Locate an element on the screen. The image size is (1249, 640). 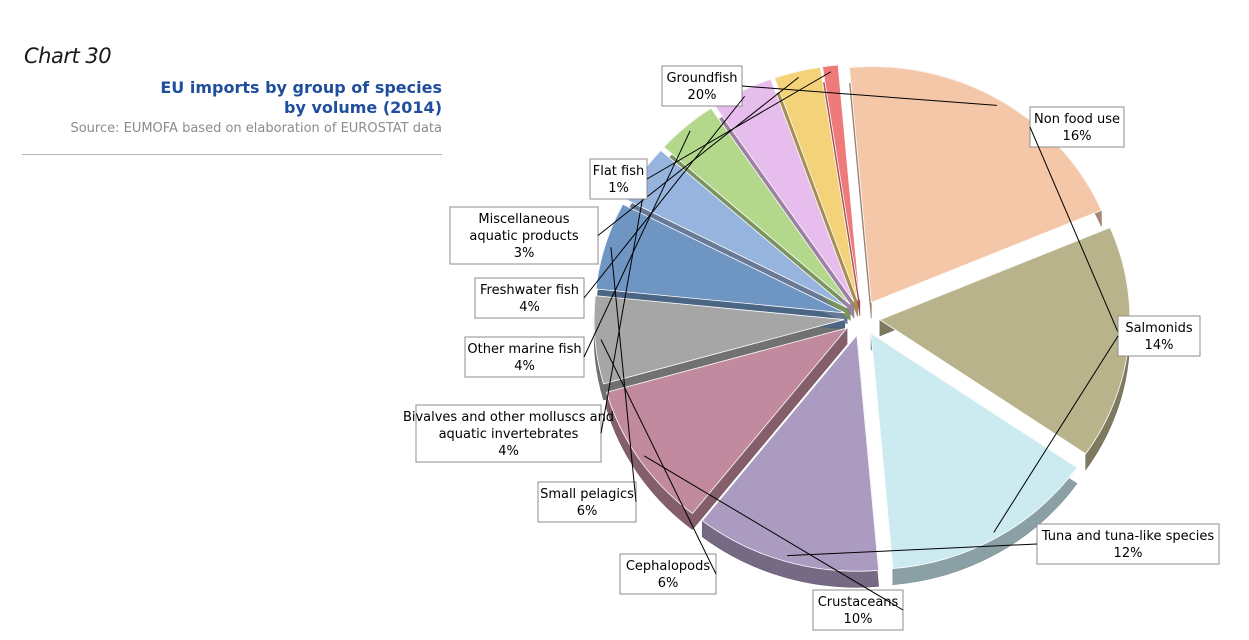
slice-label-value: 14% is located at coordinates (1159, 345).